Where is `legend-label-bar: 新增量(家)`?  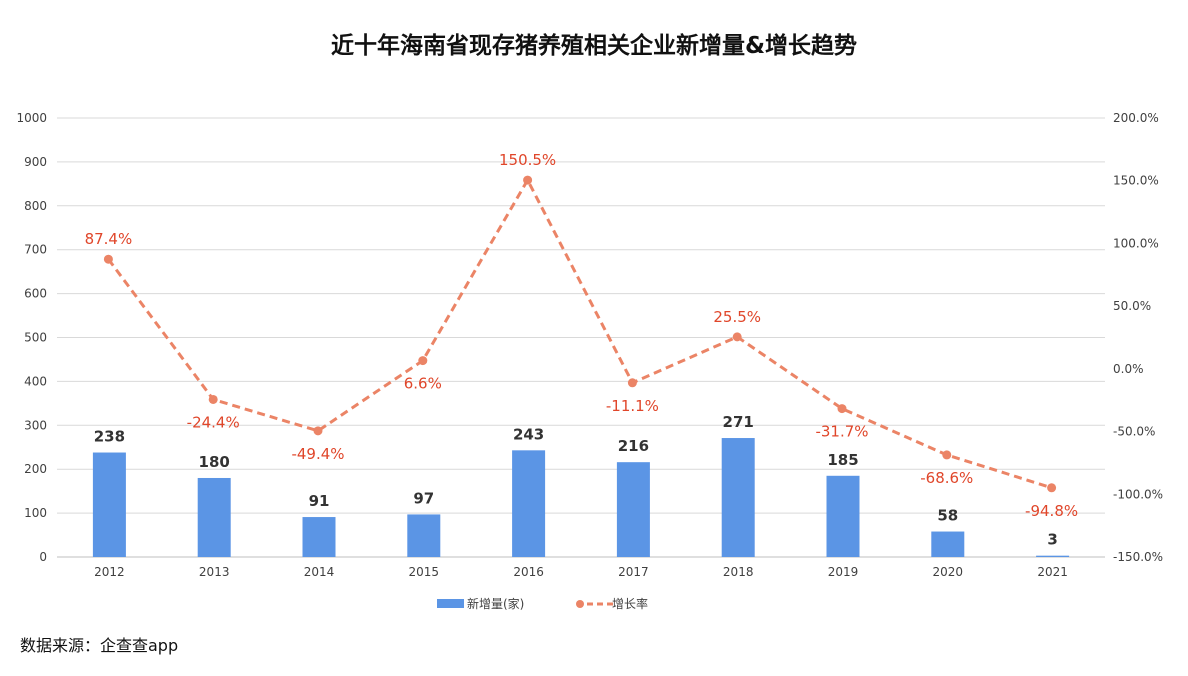
legend-label-bar: 新增量(家) is located at coordinates (495, 603).